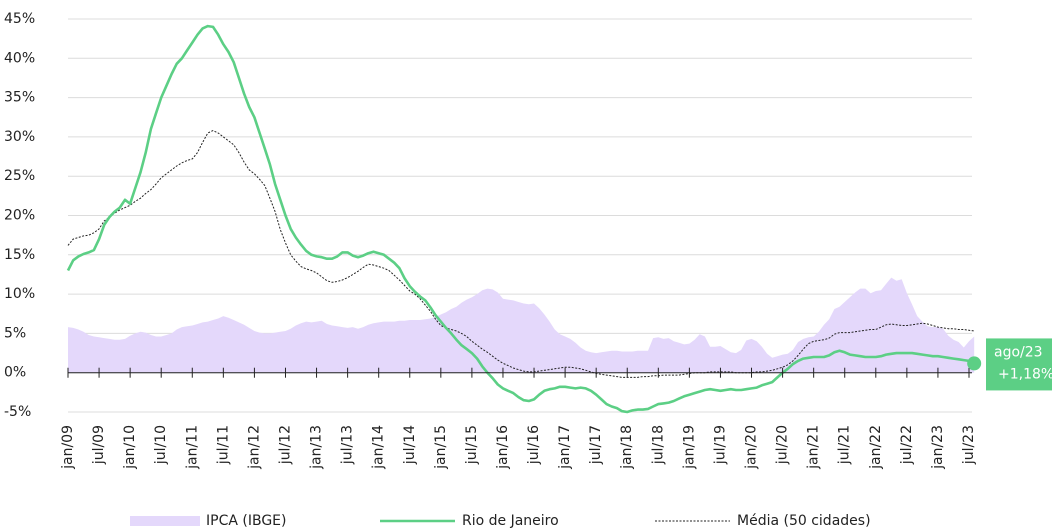 The image size is (1052, 531). Describe the element at coordinates (627, 447) in the screenshot. I see `x-tick-label: jan/18` at that location.